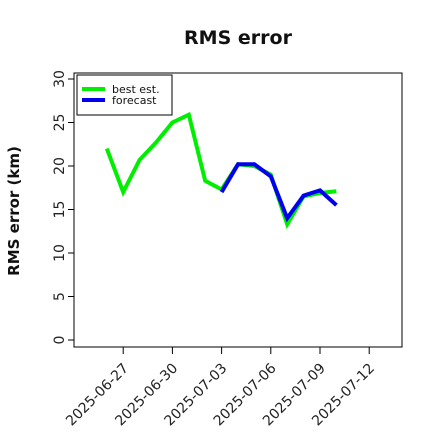  What do you see at coordinates (60, 296) in the screenshot?
I see `y-tick-label: 5` at bounding box center [60, 296].